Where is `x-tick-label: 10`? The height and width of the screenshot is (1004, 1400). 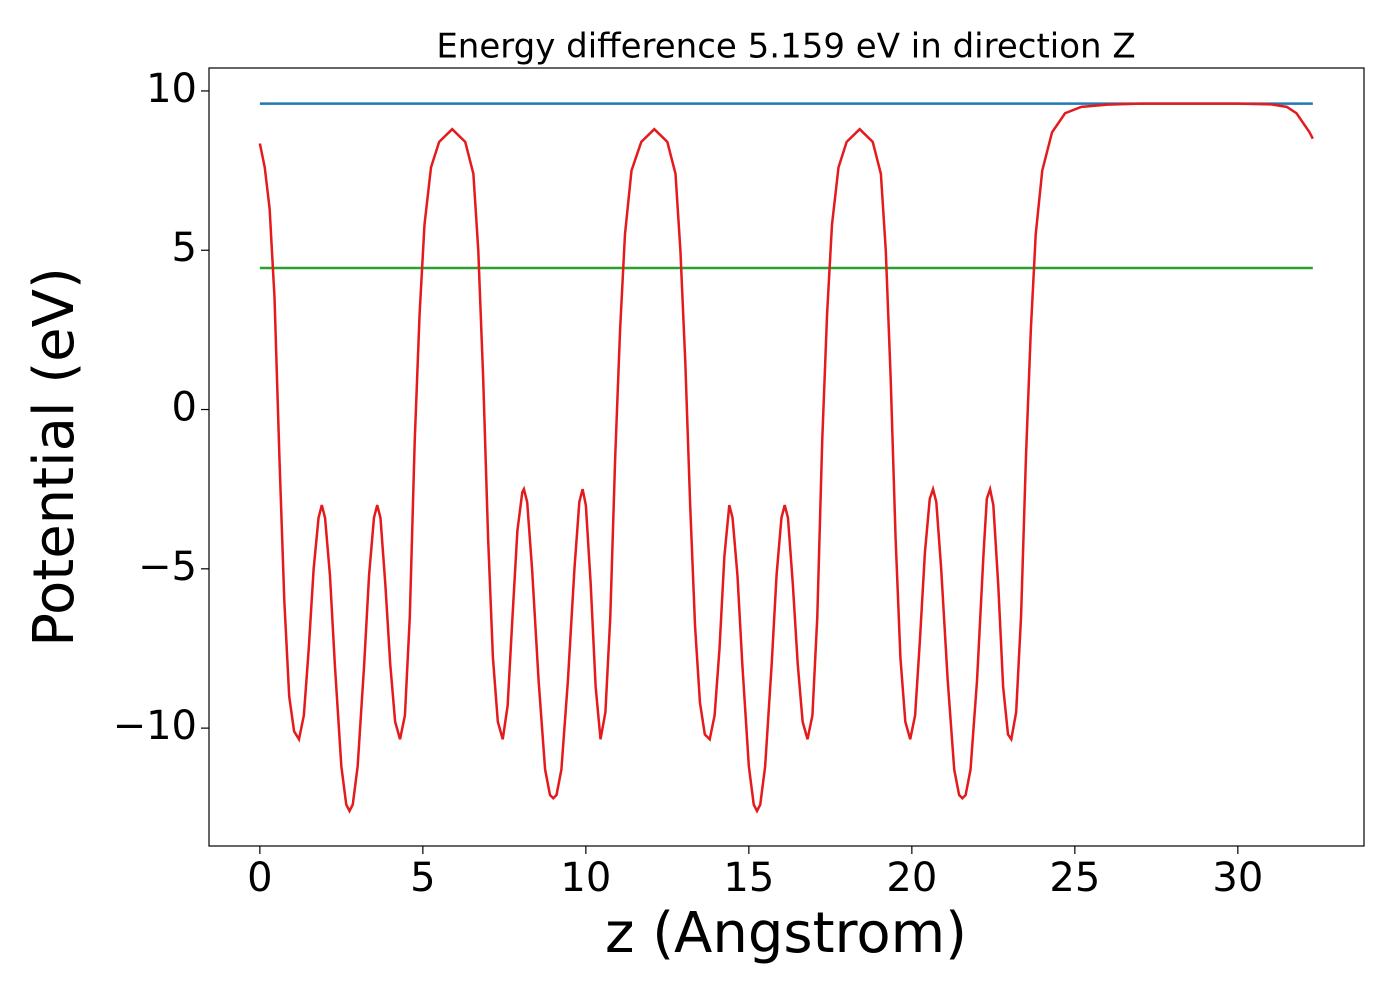
x-tick-label: 10 is located at coordinates (585, 878).